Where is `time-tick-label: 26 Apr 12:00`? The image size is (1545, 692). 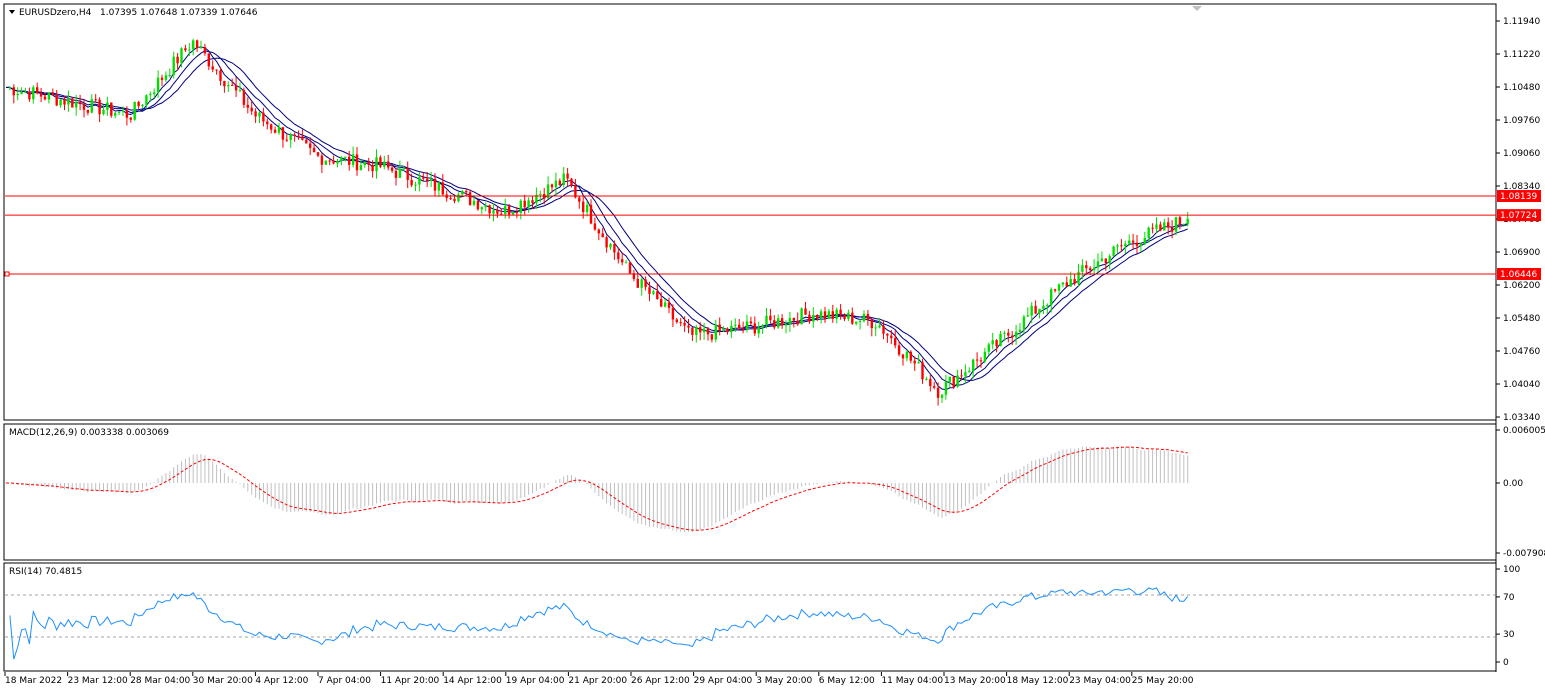 time-tick-label: 26 Apr 12:00 is located at coordinates (660, 681).